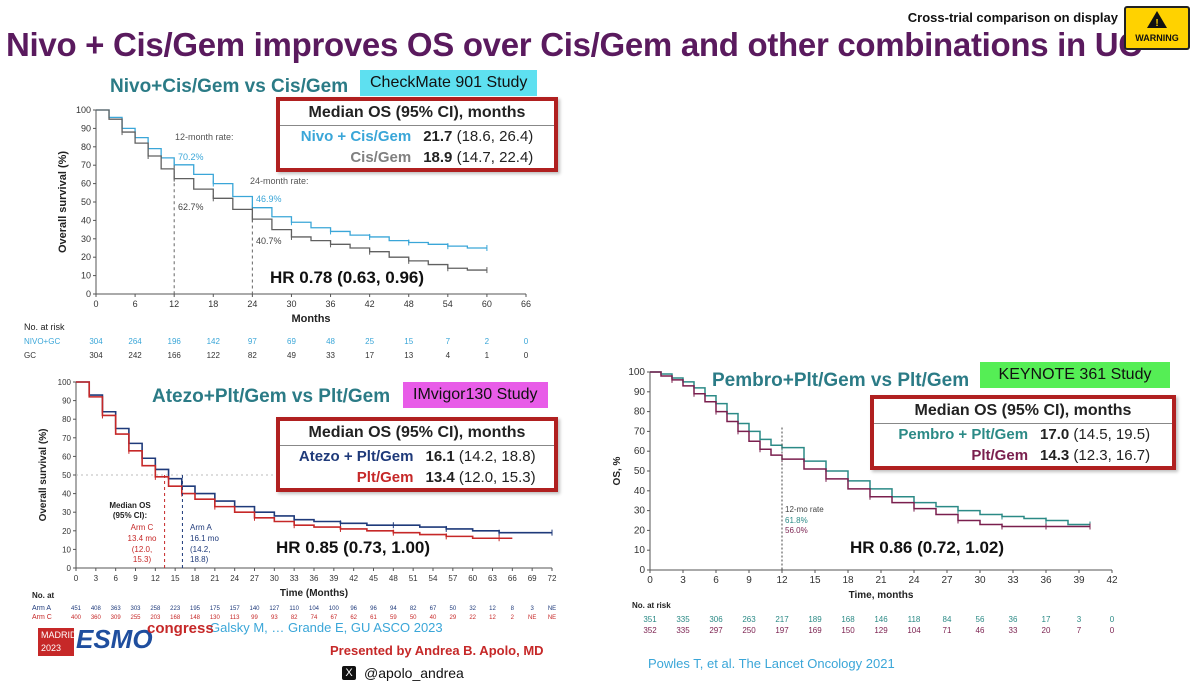 This screenshot has width=1200, height=688. What do you see at coordinates (349, 673) in the screenshot?
I see `x-logo-icon: X` at bounding box center [349, 673].